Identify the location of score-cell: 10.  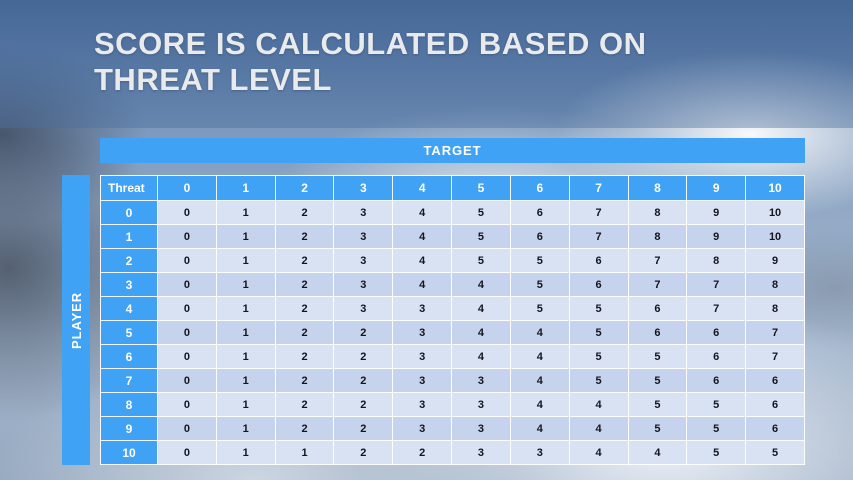
(775, 236).